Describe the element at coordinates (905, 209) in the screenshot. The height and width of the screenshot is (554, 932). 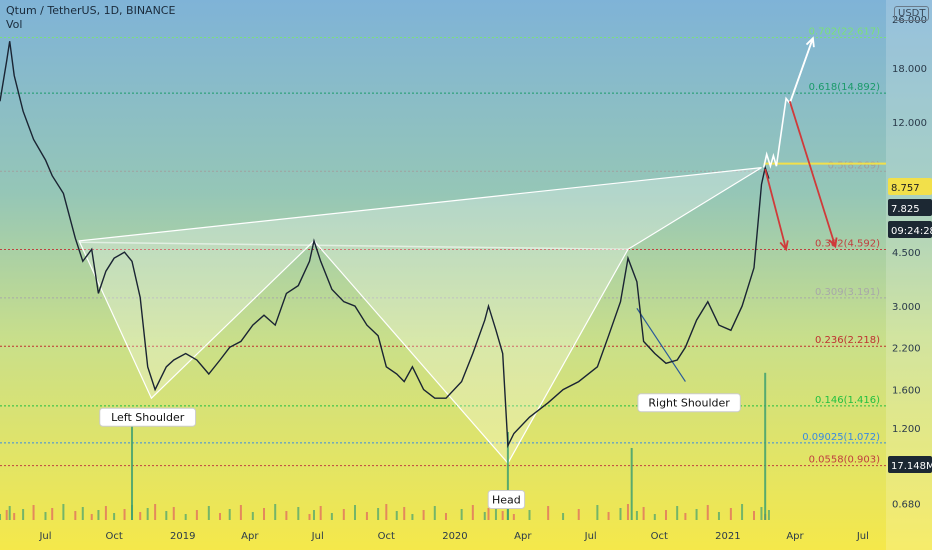
I see `price-tag-1: 7.825` at that location.